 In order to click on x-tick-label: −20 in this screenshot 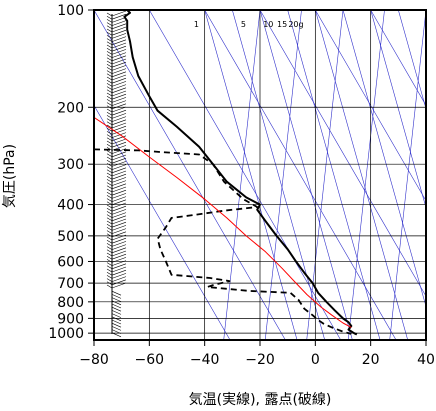, I will do `click(260, 360)`.